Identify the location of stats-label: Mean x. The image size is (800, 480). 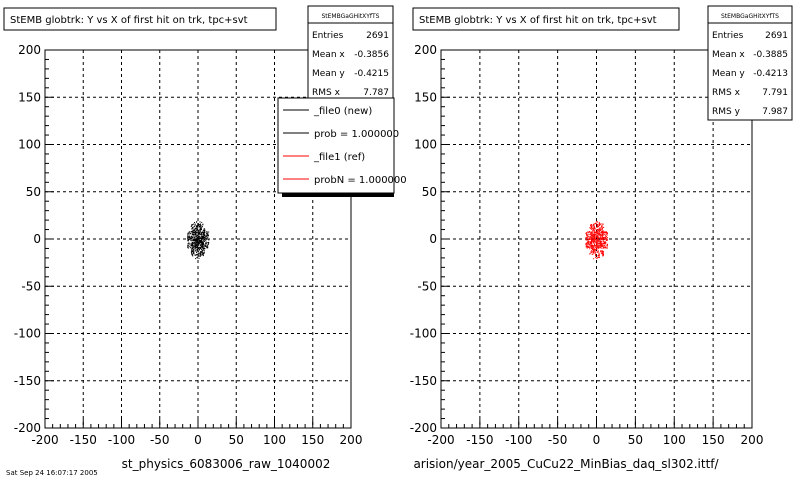
(728, 55).